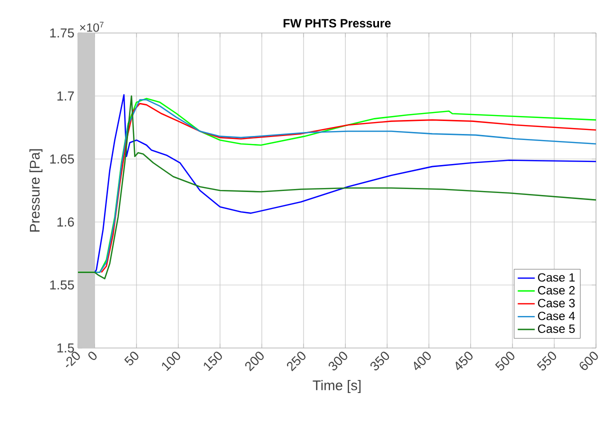 Image resolution: width=615 pixels, height=421 pixels. What do you see at coordinates (422, 361) in the screenshot?
I see `x-tick-label: 400` at bounding box center [422, 361].